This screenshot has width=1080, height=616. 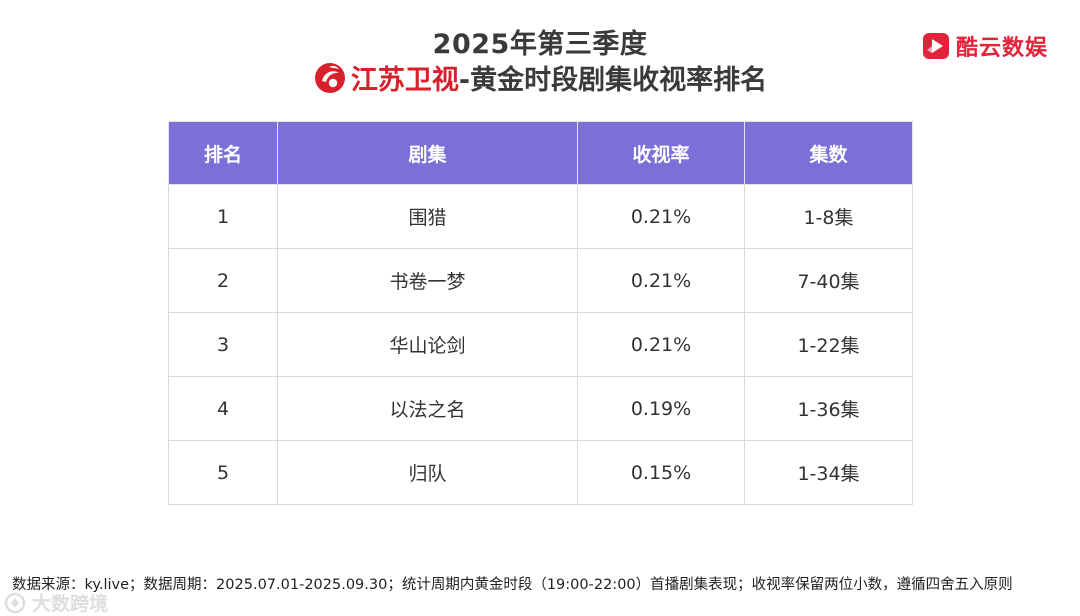 I want to click on rating-cell: 0.15%, so click(x=661, y=472).